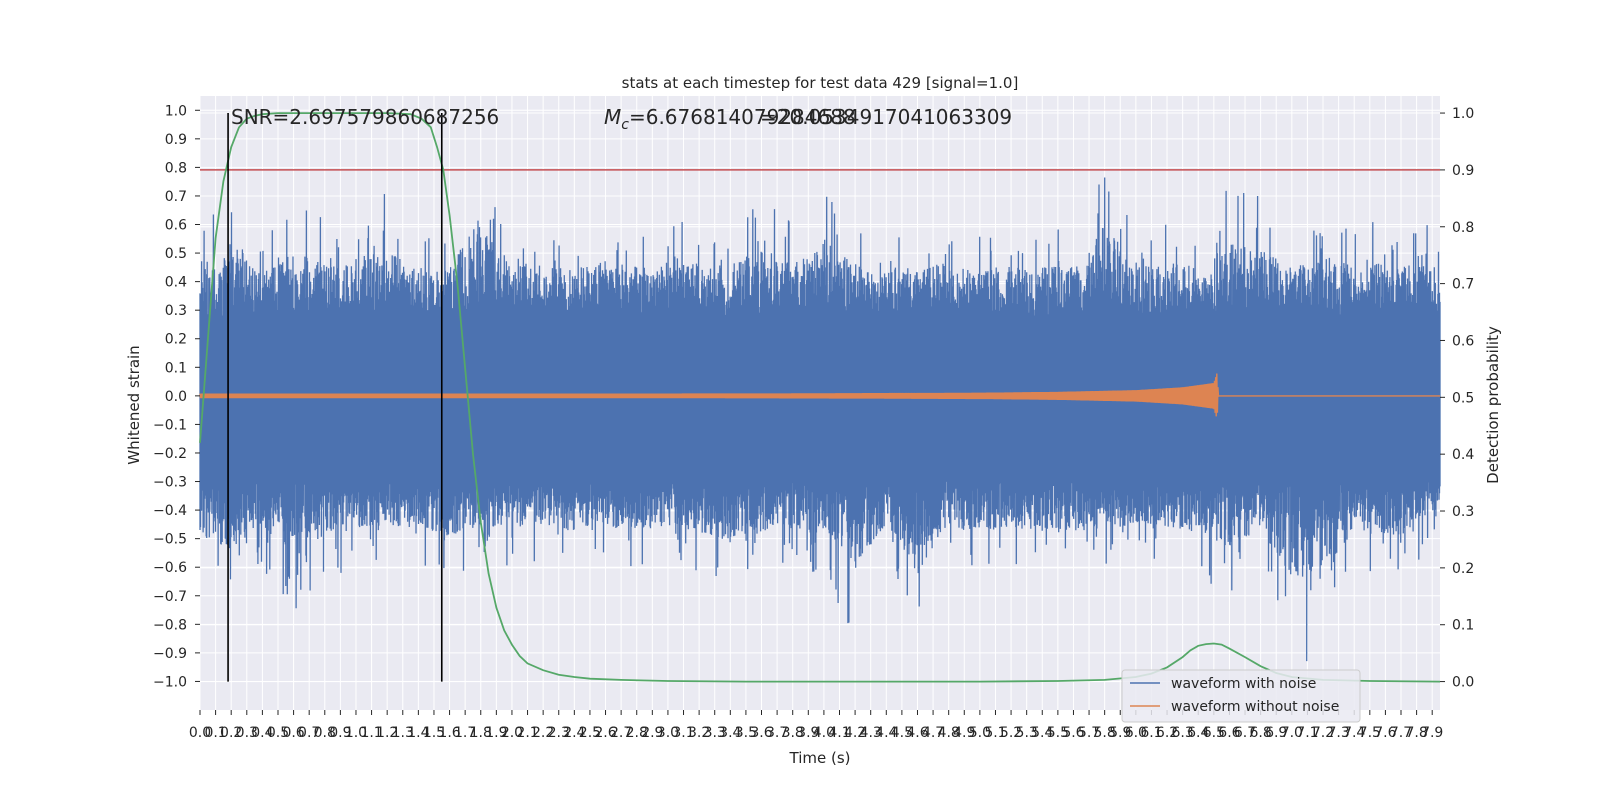 This screenshot has width=1600, height=800. I want to click on x-tick-label: 0.8, so click(325, 733).